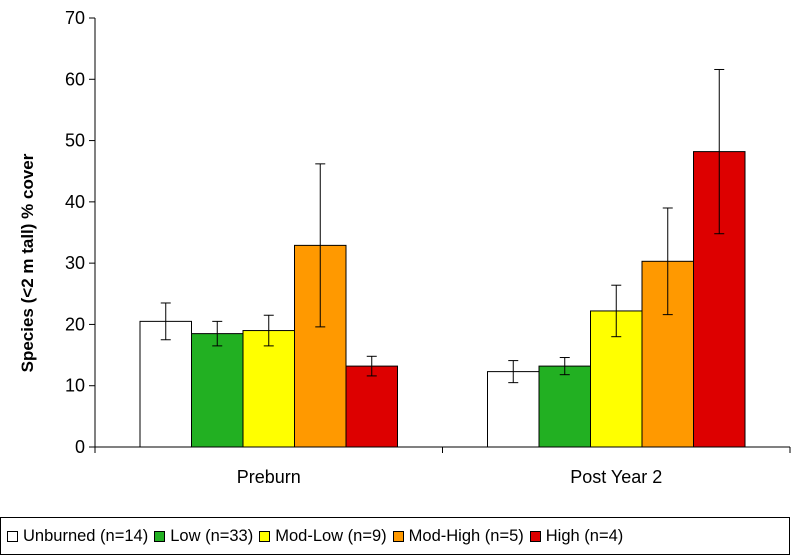  Describe the element at coordinates (466, 535) in the screenshot. I see `legend-label-mod-high: Mod-High (n=5)` at that location.